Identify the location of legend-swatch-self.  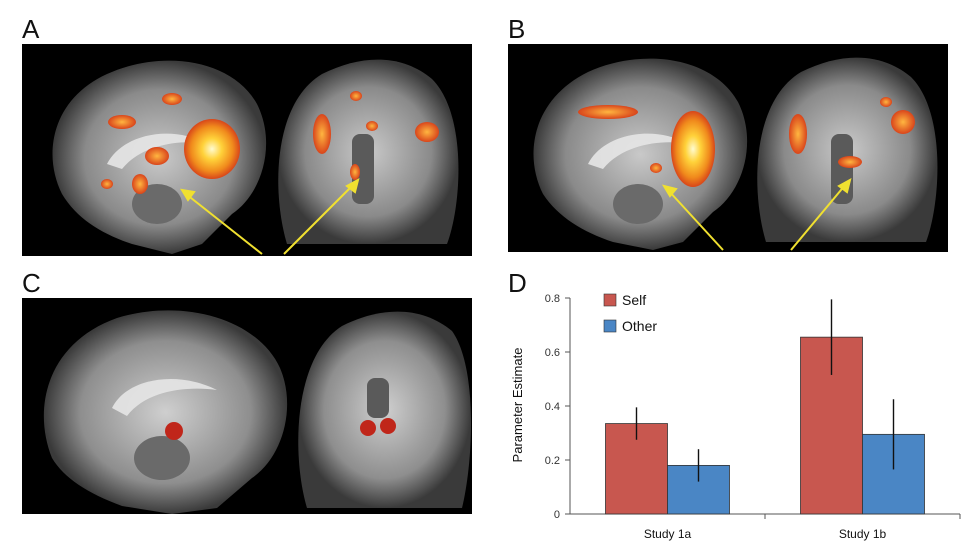
(610, 300).